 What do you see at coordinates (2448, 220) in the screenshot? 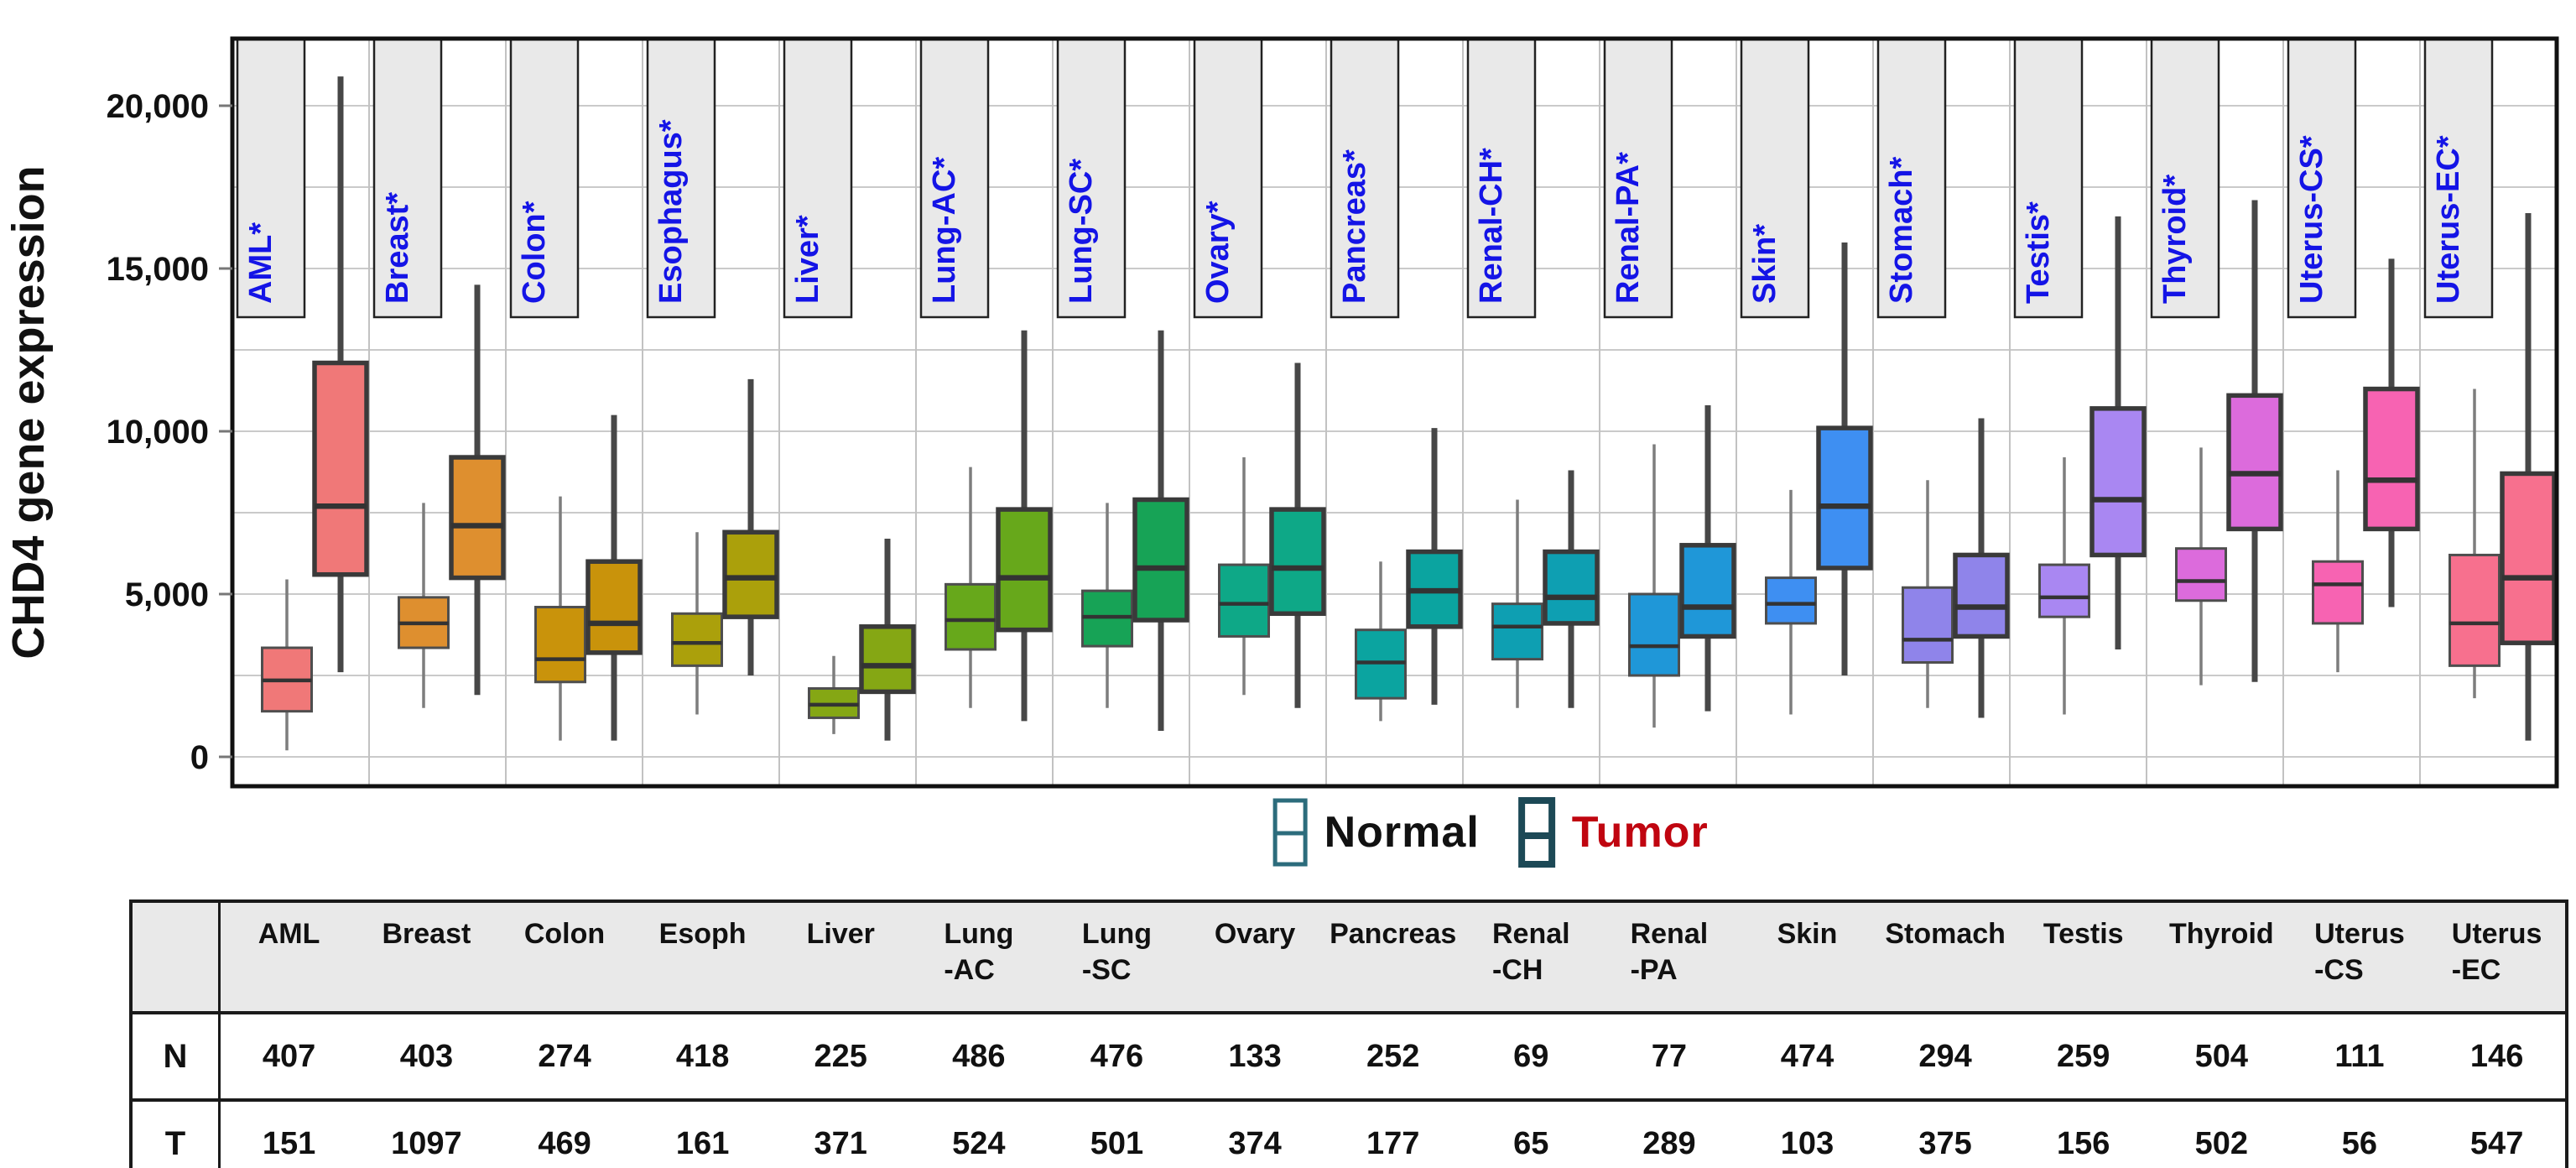
I see `category-label: Uterus-EC*` at bounding box center [2448, 220].